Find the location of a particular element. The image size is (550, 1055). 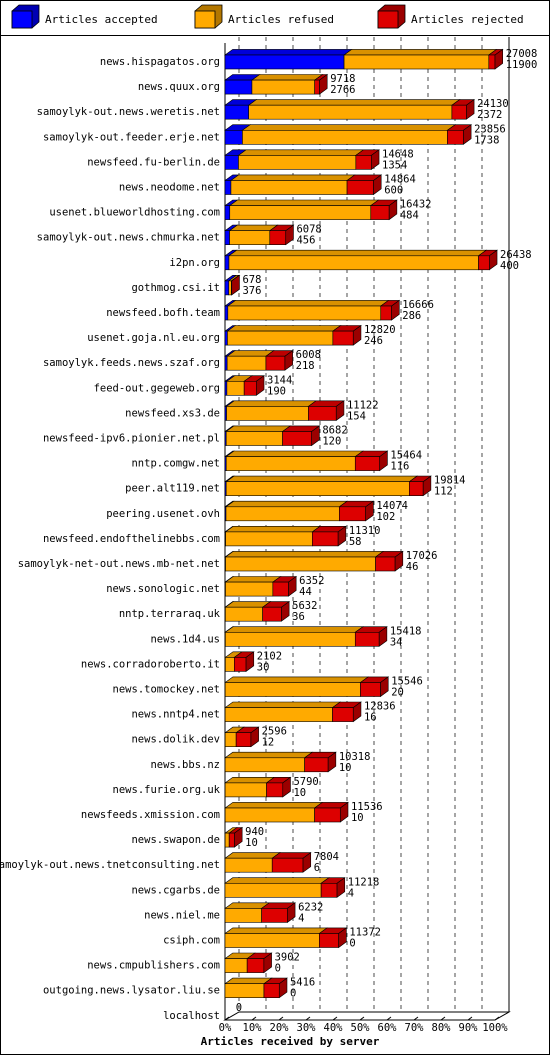

accepted-label: 456 is located at coordinates (305, 241).